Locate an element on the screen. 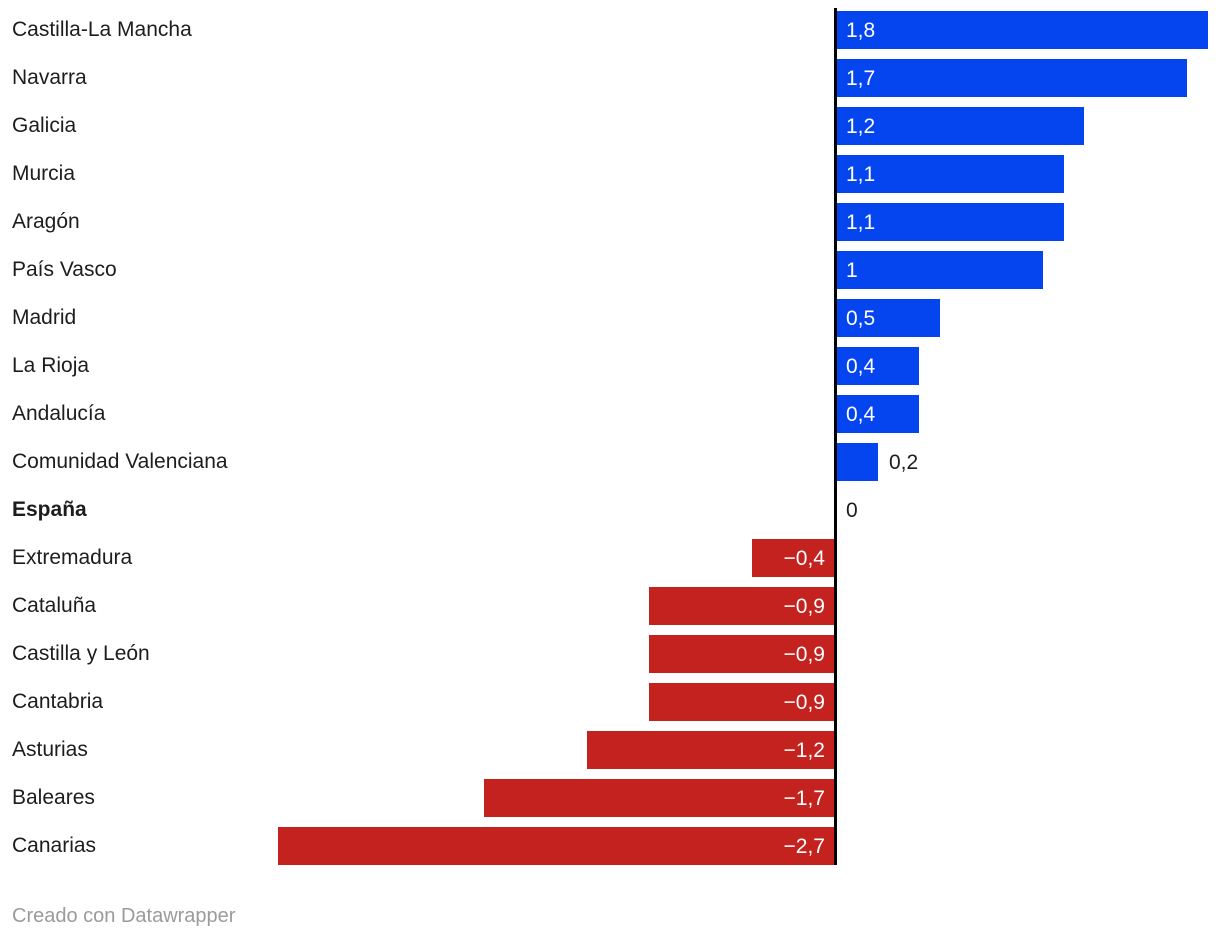 This screenshot has height=942, width=1220. value-label: 0,5 is located at coordinates (861, 318).